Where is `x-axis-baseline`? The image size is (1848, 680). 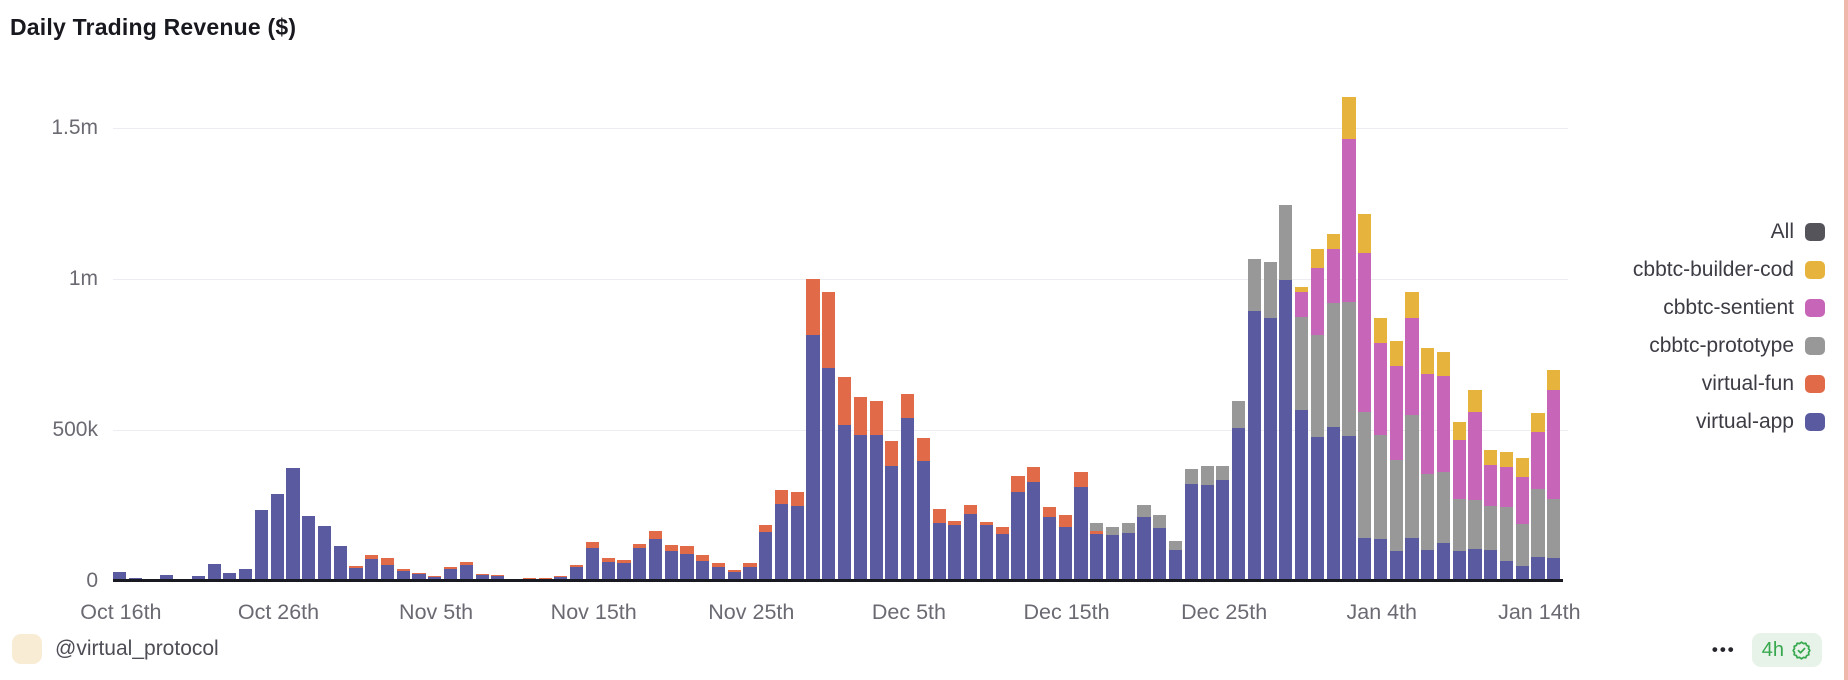
x-axis-baseline is located at coordinates (838, 580).